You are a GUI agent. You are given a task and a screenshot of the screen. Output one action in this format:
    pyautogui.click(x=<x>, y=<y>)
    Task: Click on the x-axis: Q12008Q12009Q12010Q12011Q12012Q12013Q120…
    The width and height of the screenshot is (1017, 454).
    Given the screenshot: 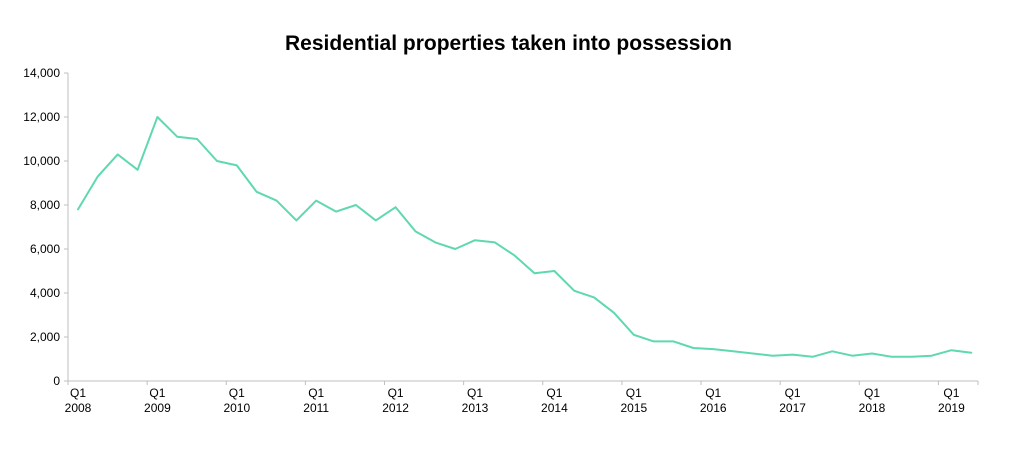 What is the action you would take?
    pyautogui.click(x=522, y=397)
    